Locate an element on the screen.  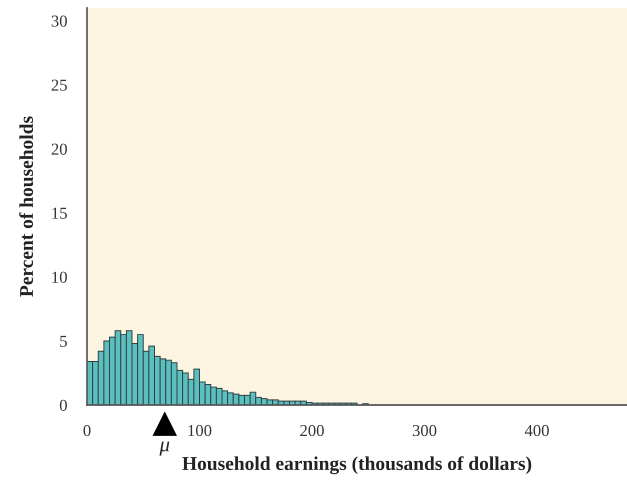
y-tick-label: 25 is located at coordinates (59, 85).